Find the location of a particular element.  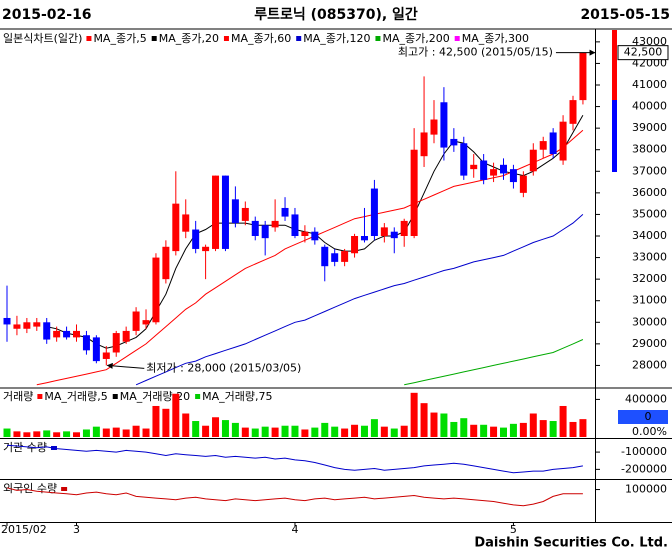

legend-label: MA_종가,60 is located at coordinates (261, 38).